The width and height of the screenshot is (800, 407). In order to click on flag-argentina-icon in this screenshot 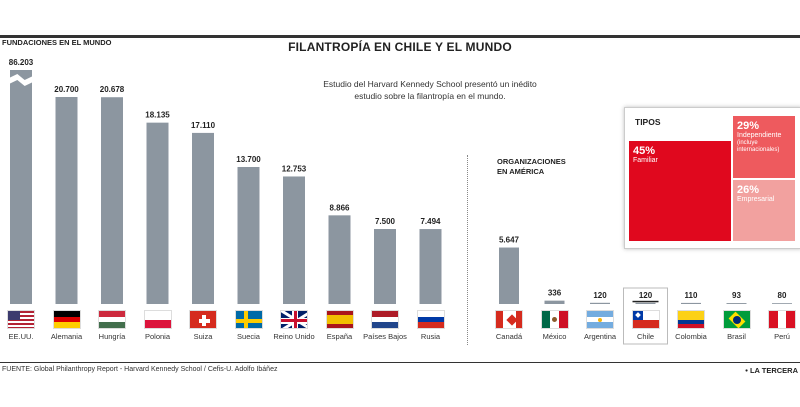, I will do `click(600, 319)`.